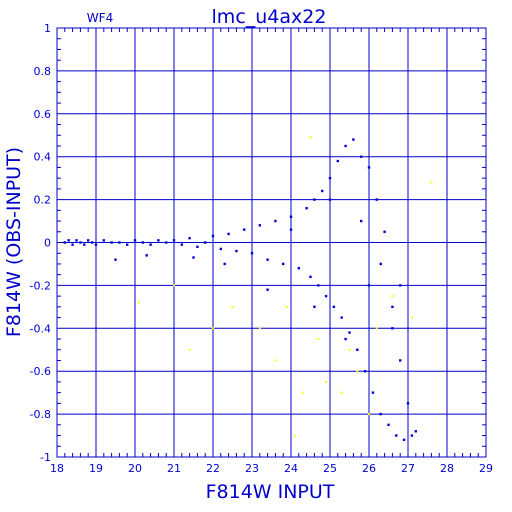  I want to click on y-tick-label: 0.4, so click(43, 157).